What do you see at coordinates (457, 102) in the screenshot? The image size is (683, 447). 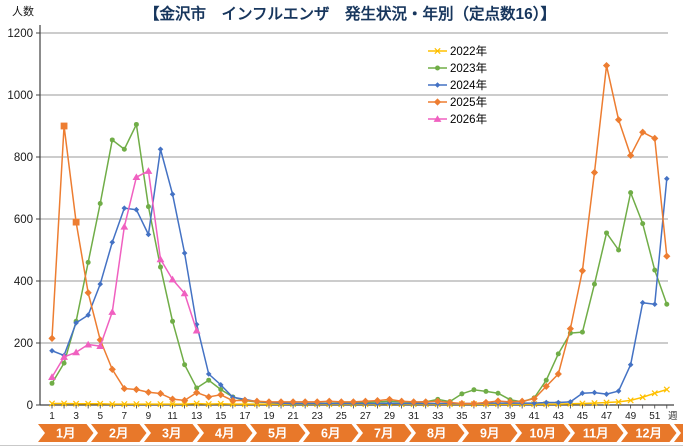 I see `legend-item-2025年: 2025年` at bounding box center [457, 102].